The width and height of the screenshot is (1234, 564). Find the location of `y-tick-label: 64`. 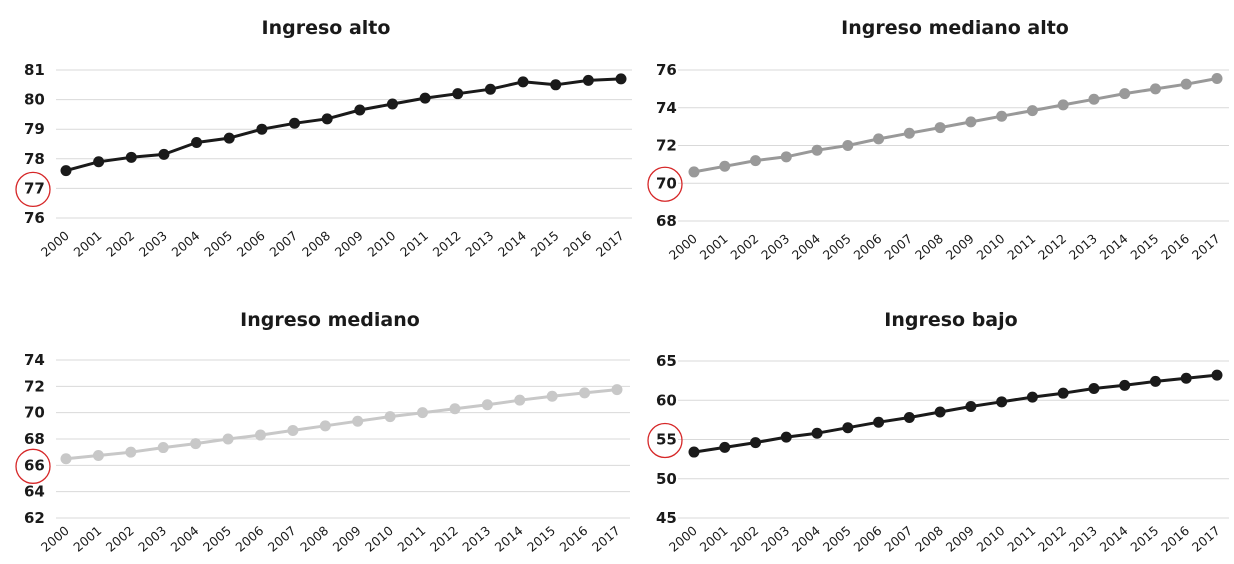

y-tick-label: 64 is located at coordinates (34, 492).